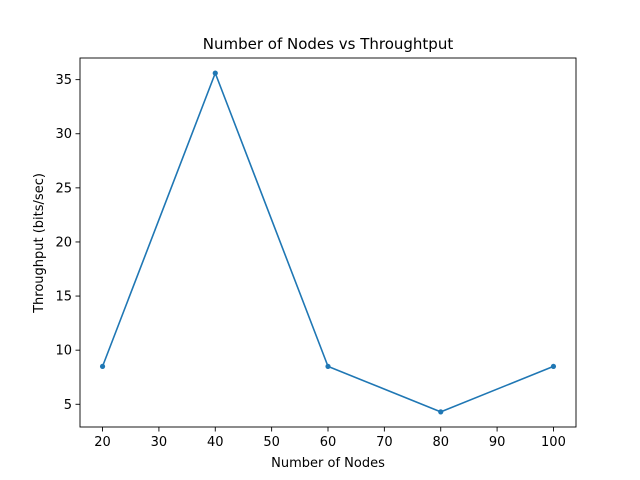  Describe the element at coordinates (63, 297) in the screenshot. I see `y-tick-label: 15` at that location.